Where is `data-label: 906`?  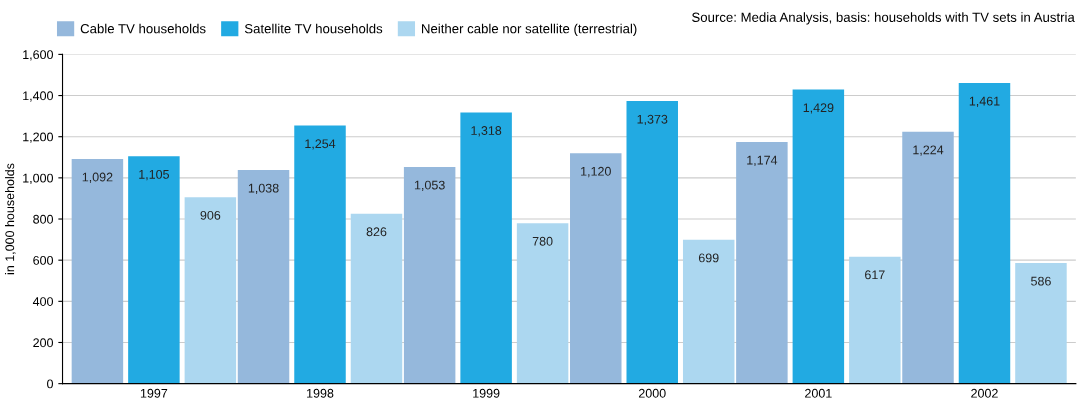 data-label: 906 is located at coordinates (210, 215).